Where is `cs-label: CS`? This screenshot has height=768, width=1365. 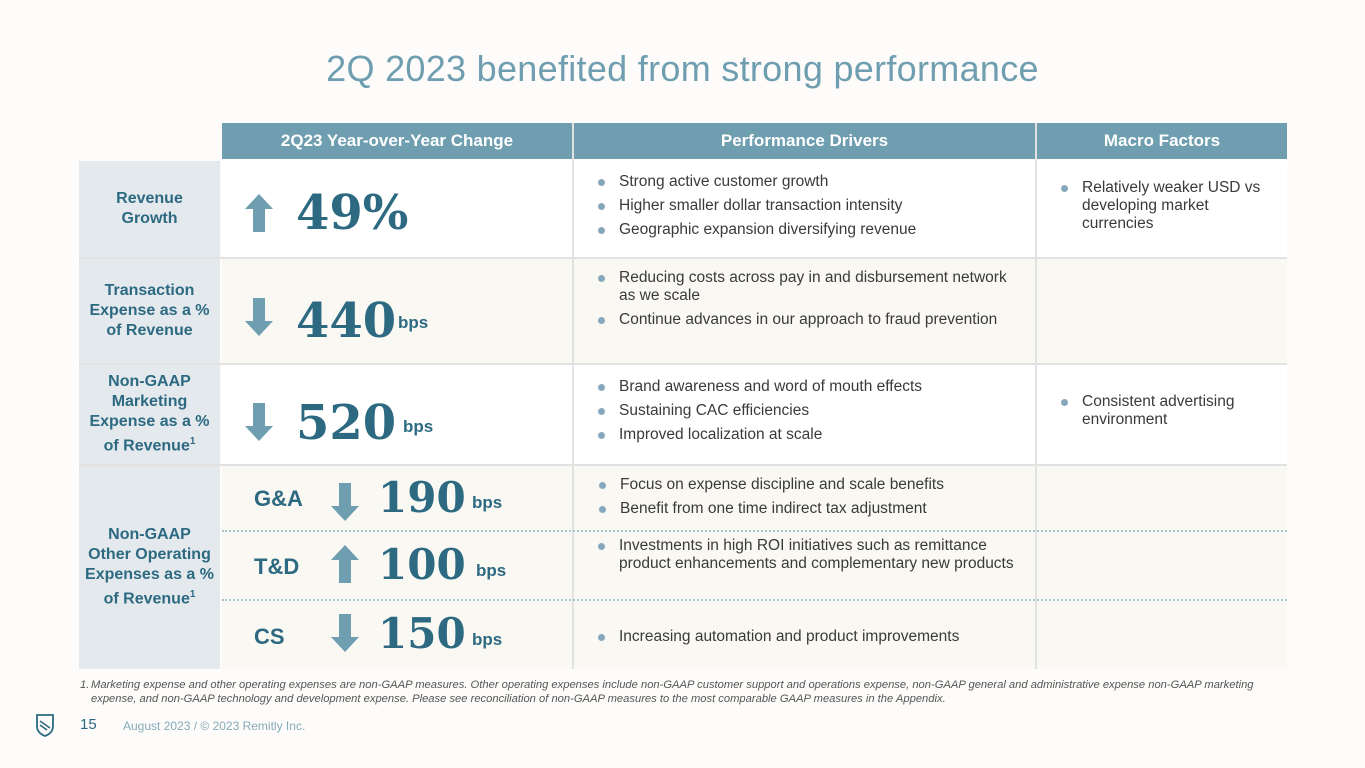 cs-label: CS is located at coordinates (269, 636).